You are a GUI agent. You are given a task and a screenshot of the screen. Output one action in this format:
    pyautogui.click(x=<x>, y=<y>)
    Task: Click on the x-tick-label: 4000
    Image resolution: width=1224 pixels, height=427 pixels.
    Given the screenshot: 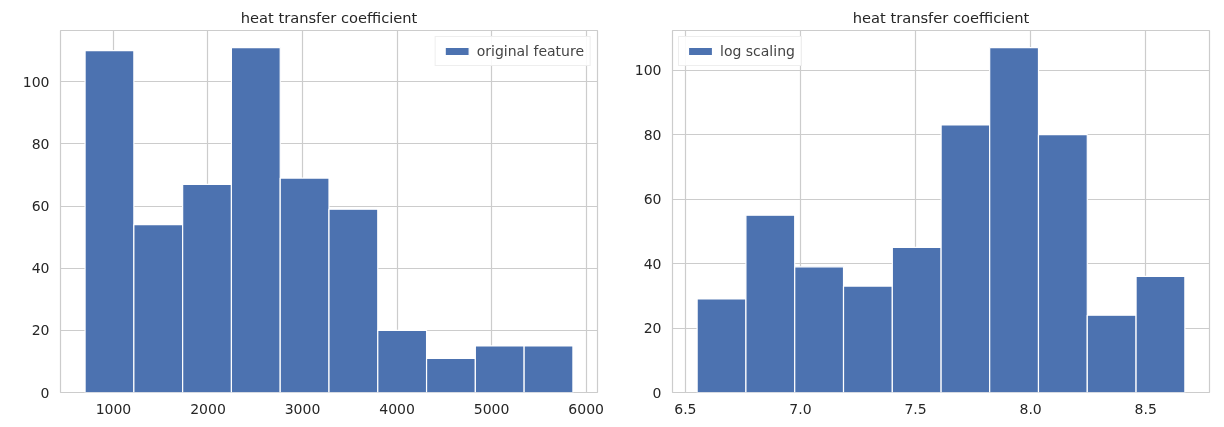 What is the action you would take?
    pyautogui.click(x=397, y=408)
    